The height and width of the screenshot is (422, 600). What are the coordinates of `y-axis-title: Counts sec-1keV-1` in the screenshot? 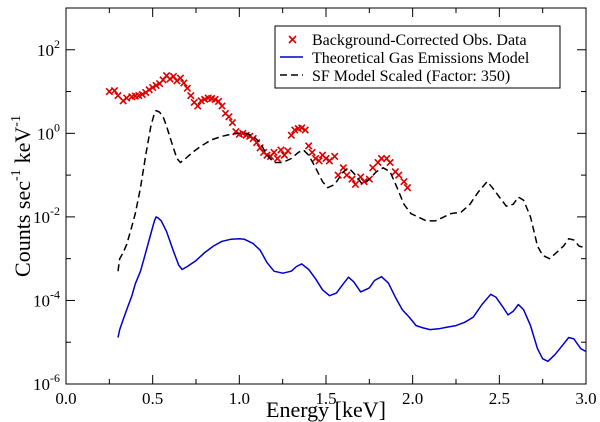 It's located at (22, 196).